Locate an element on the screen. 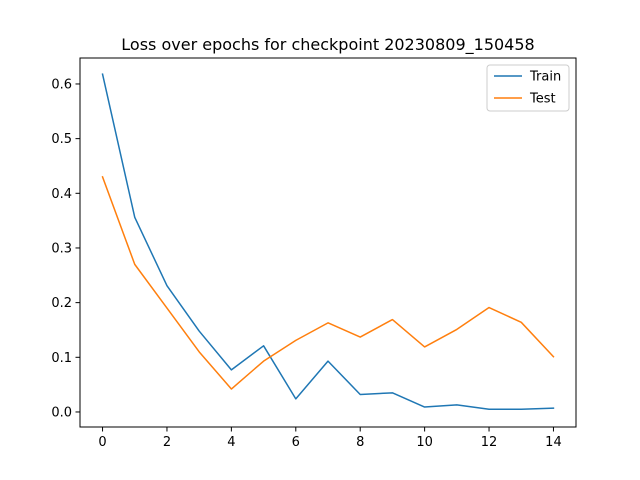 This screenshot has width=640, height=480. legend: Train Test is located at coordinates (528, 88).